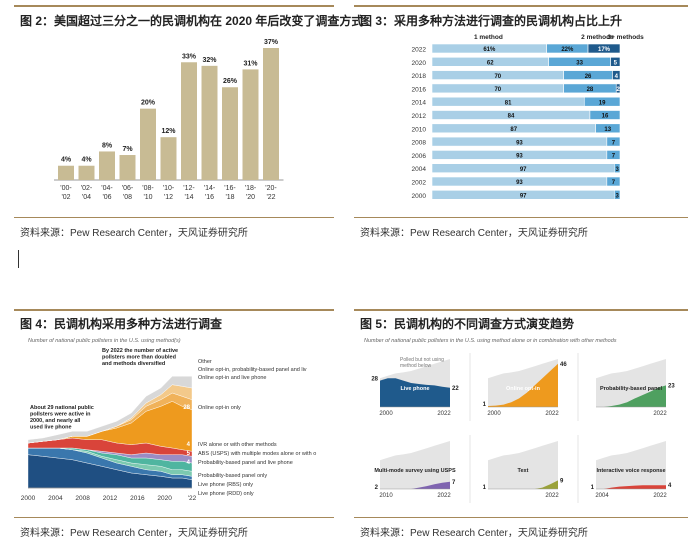 This screenshot has height=545, width=700. I want to click on fig5-panel-label-1: Online opt-in, so click(523, 389).